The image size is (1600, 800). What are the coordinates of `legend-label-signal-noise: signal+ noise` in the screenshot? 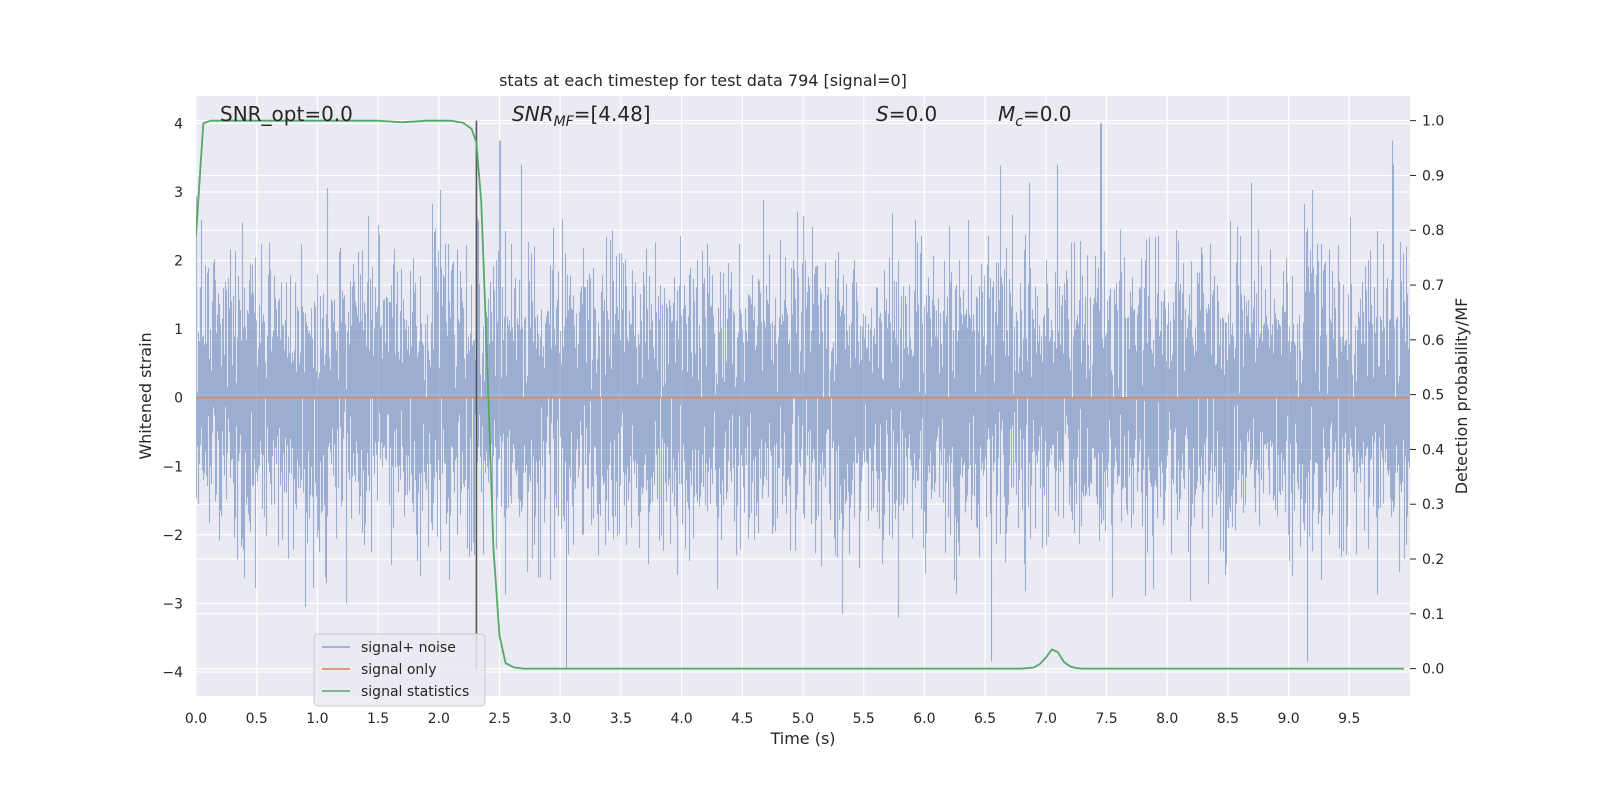 It's located at (408, 648).